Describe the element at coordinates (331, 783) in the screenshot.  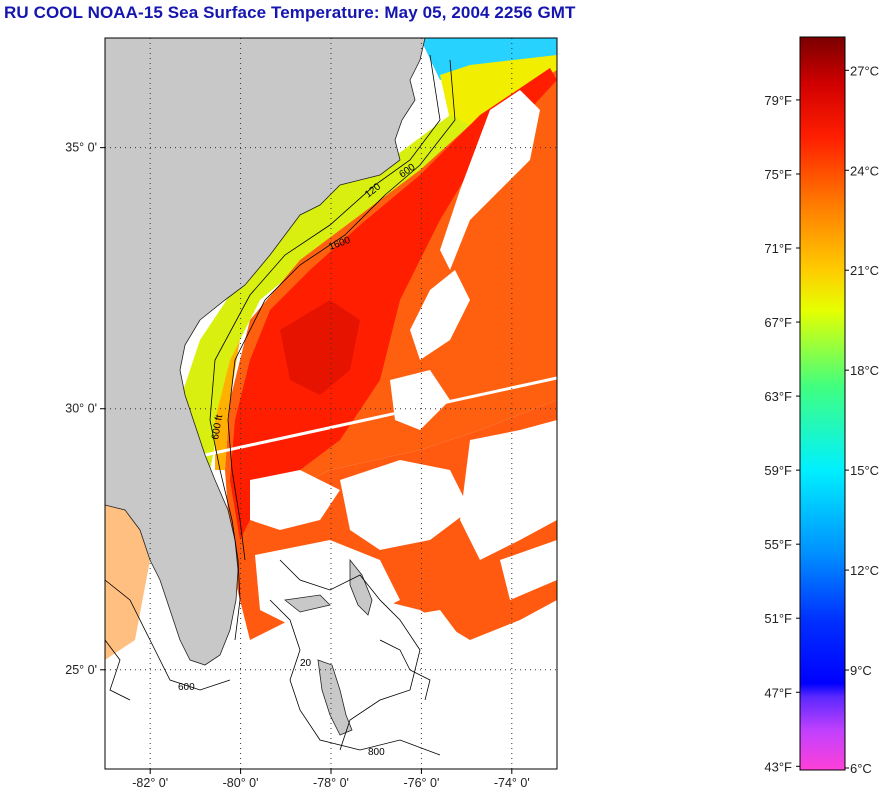
I see `longitude-tick-label: -78° 0'` at that location.